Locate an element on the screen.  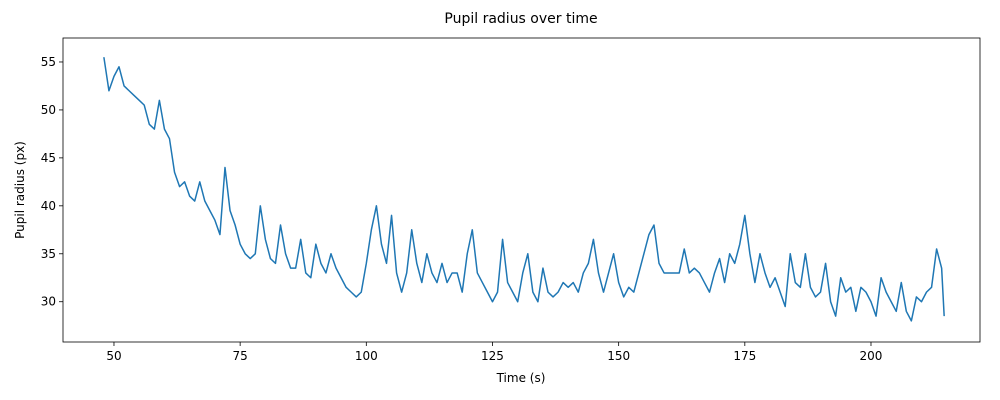
x-tick-label: 175 is located at coordinates (744, 356).